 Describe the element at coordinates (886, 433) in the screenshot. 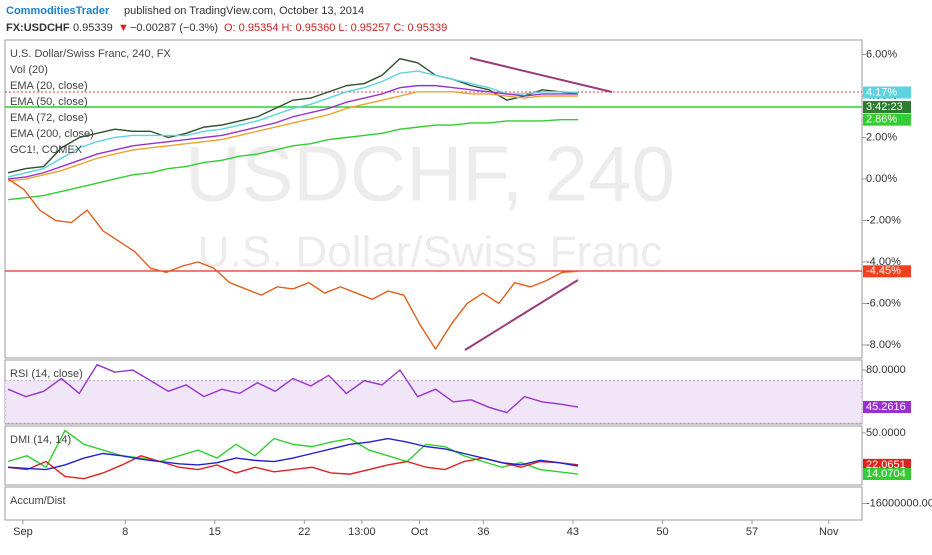

I see `y-tick-label: 50.0000` at that location.